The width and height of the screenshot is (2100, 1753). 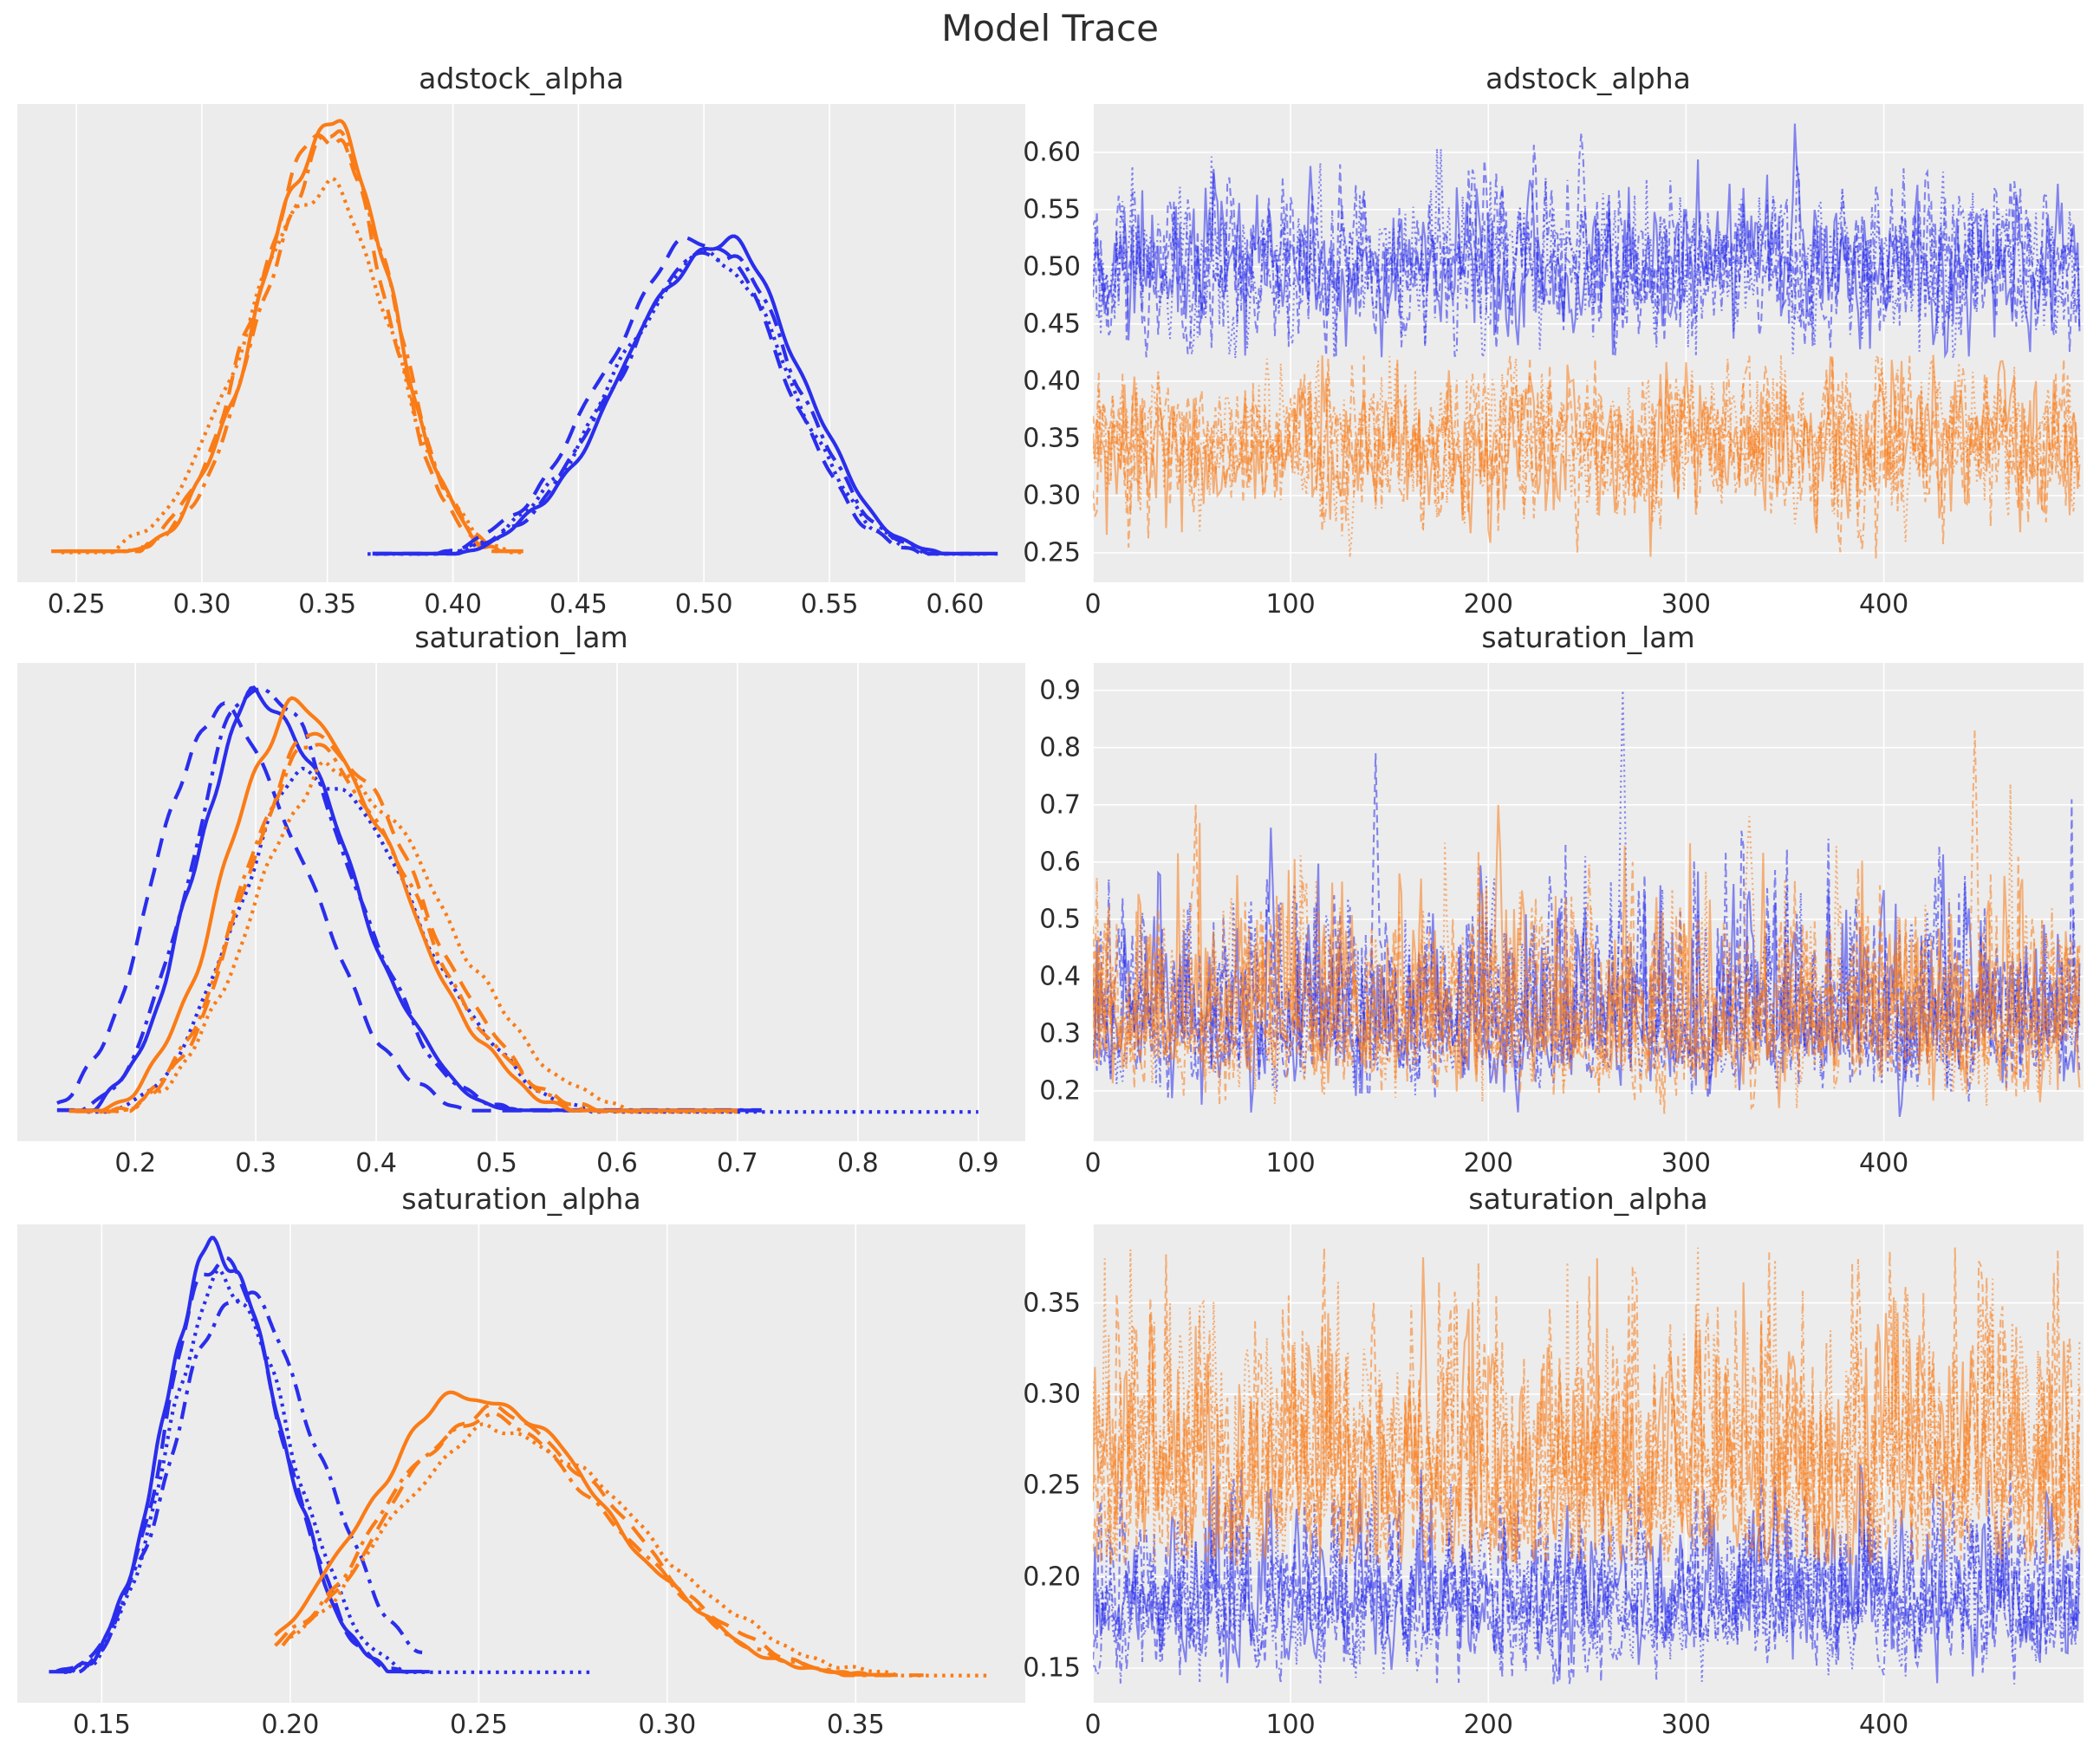 I want to click on y-tick-label: 0.7, so click(x=1060, y=805).